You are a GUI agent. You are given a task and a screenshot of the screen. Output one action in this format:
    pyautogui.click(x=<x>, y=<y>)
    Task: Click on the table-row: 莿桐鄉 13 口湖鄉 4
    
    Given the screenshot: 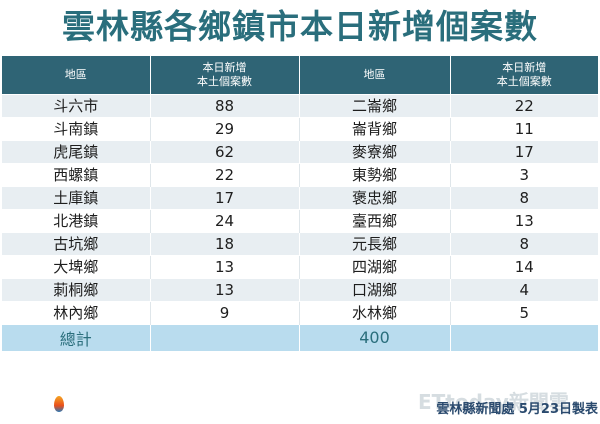 What is the action you would take?
    pyautogui.click(x=300, y=289)
    